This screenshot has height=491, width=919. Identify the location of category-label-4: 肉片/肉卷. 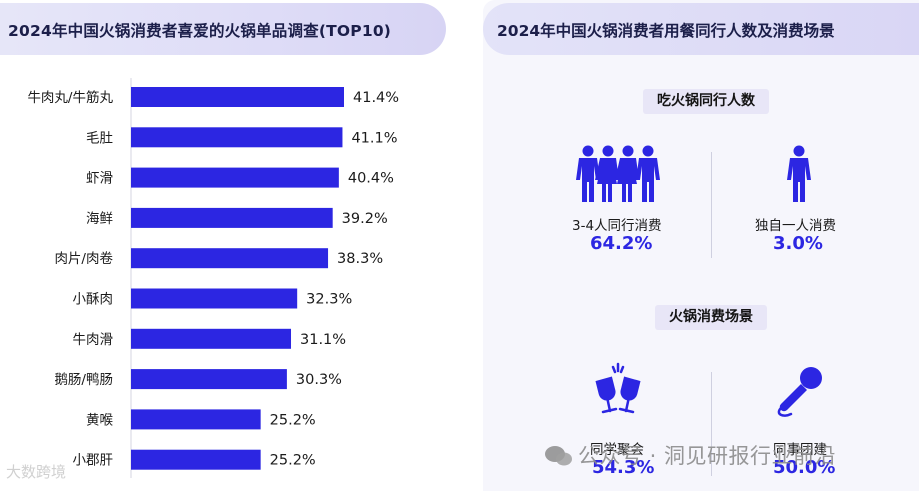
(83, 259).